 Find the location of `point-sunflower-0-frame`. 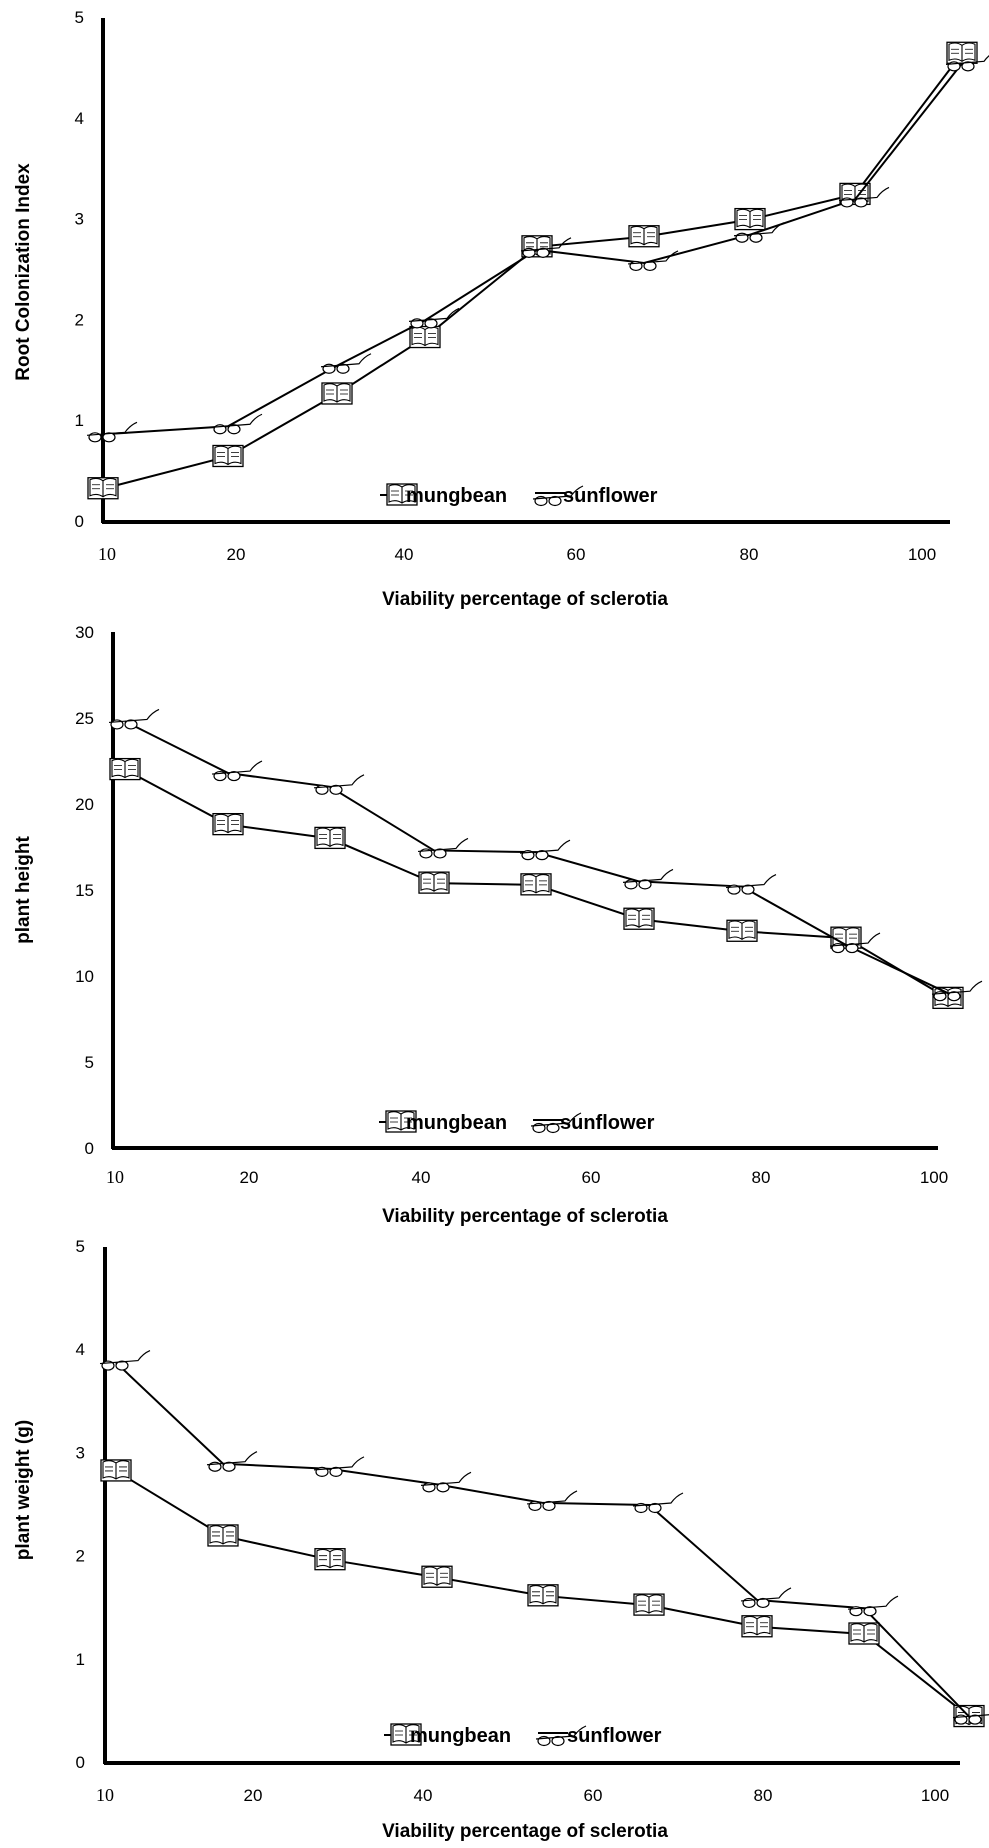

point-sunflower-0-frame is located at coordinates (125, 1357).